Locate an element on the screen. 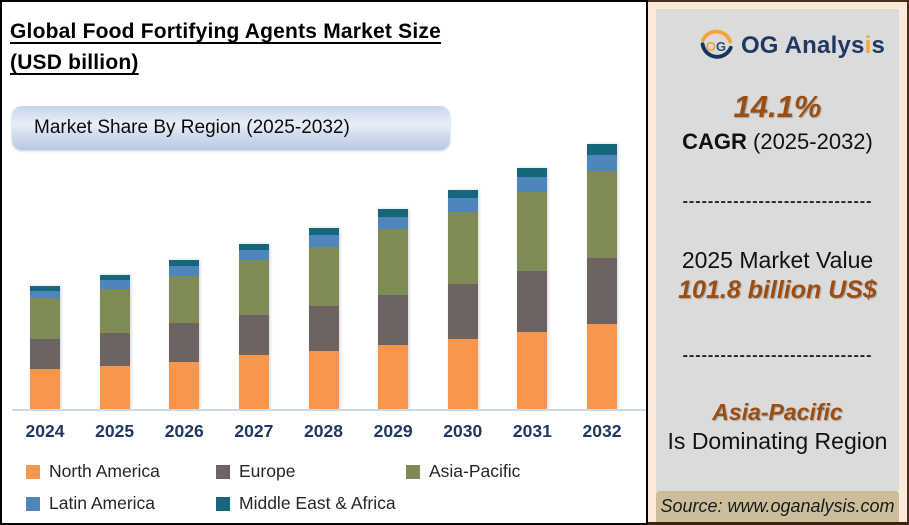 This screenshot has height=525, width=909. bar-2029 is located at coordinates (393, 308).